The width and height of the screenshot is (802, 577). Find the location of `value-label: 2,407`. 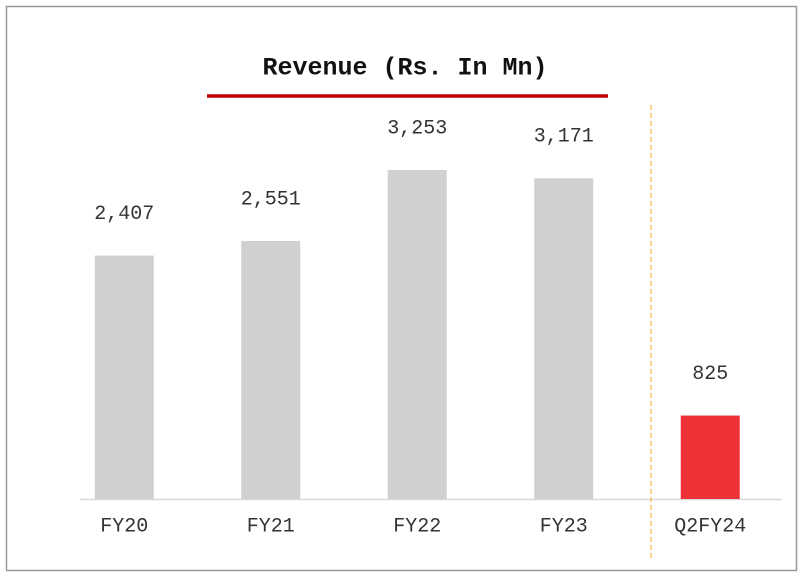

value-label: 2,407 is located at coordinates (124, 214).